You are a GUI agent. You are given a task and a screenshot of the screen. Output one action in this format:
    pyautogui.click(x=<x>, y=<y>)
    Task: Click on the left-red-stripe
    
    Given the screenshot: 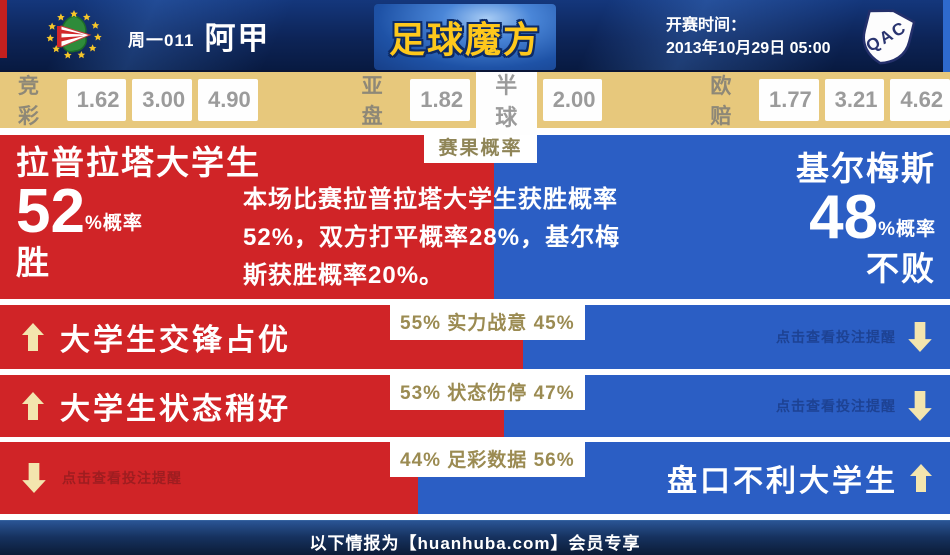 What is the action you would take?
    pyautogui.click(x=3, y=29)
    